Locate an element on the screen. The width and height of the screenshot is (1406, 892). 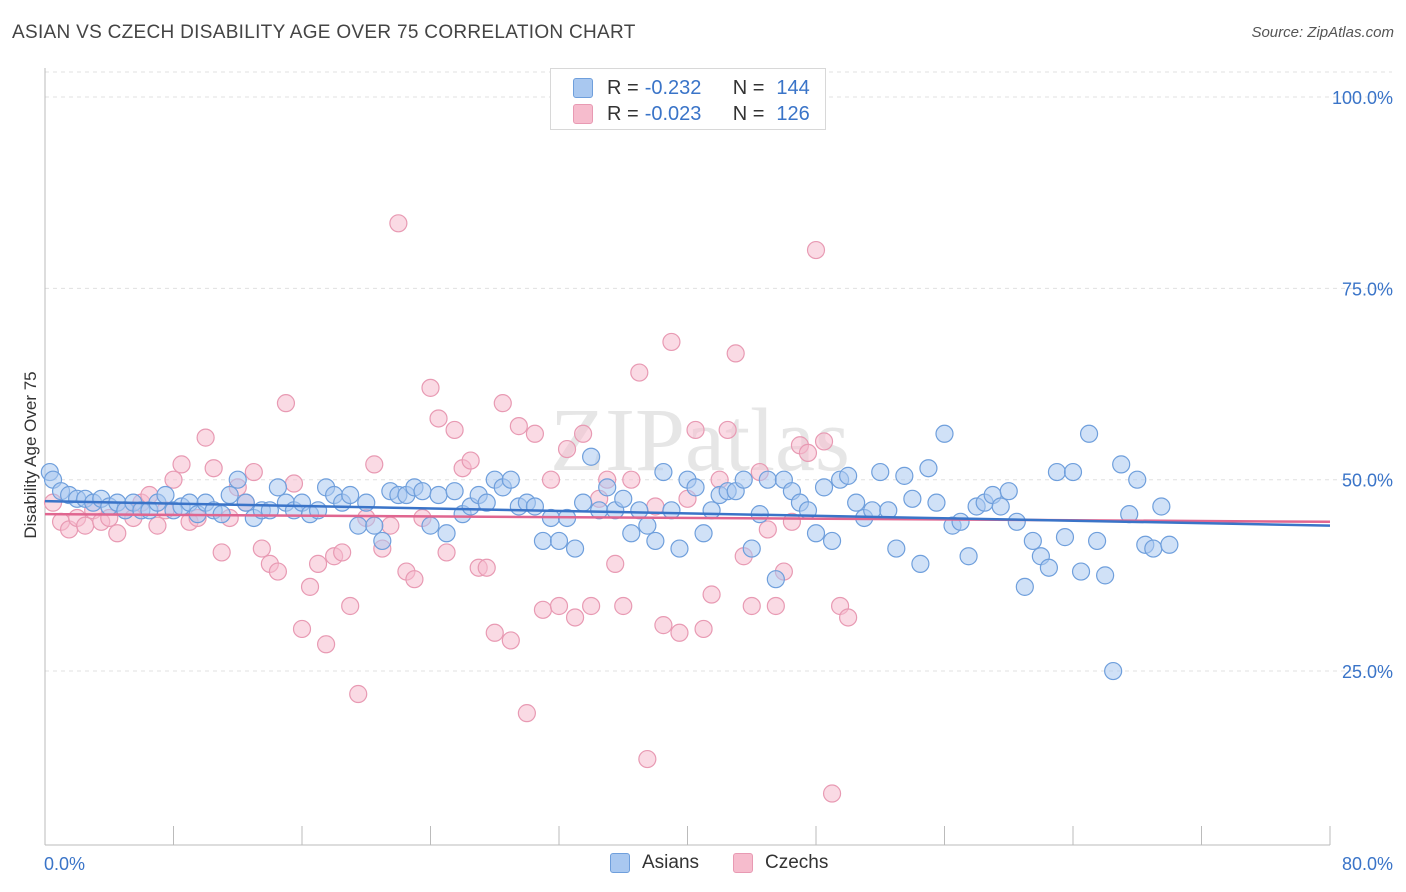
legend-item-asians: Asians is located at coordinates (654, 863).